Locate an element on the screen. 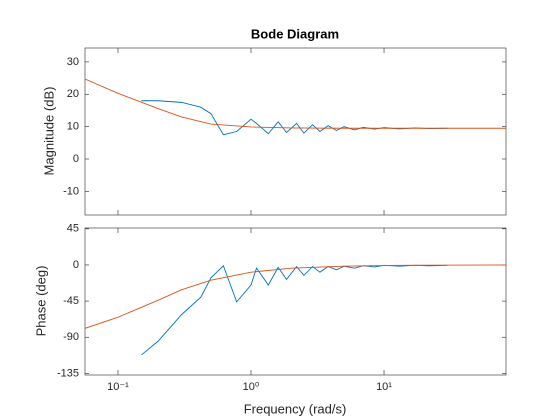 Image resolution: width=560 pixels, height=420 pixels. x-axis-label: Frequency (rad/s) is located at coordinates (295, 408).